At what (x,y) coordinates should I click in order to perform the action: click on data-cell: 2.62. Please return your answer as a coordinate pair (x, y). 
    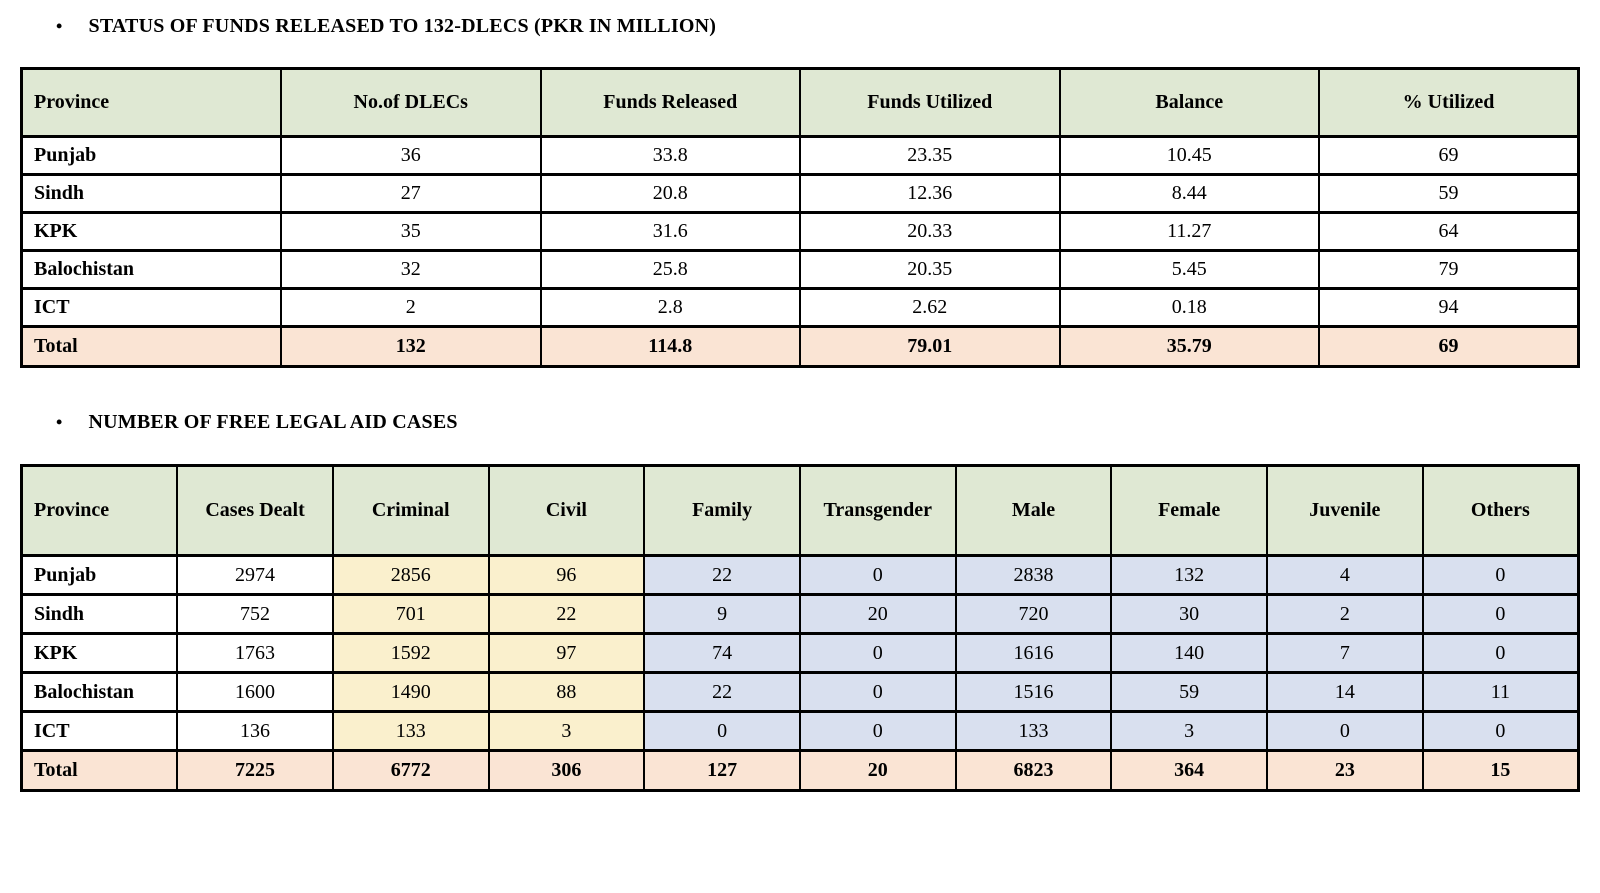
    Looking at the image, I should click on (930, 307).